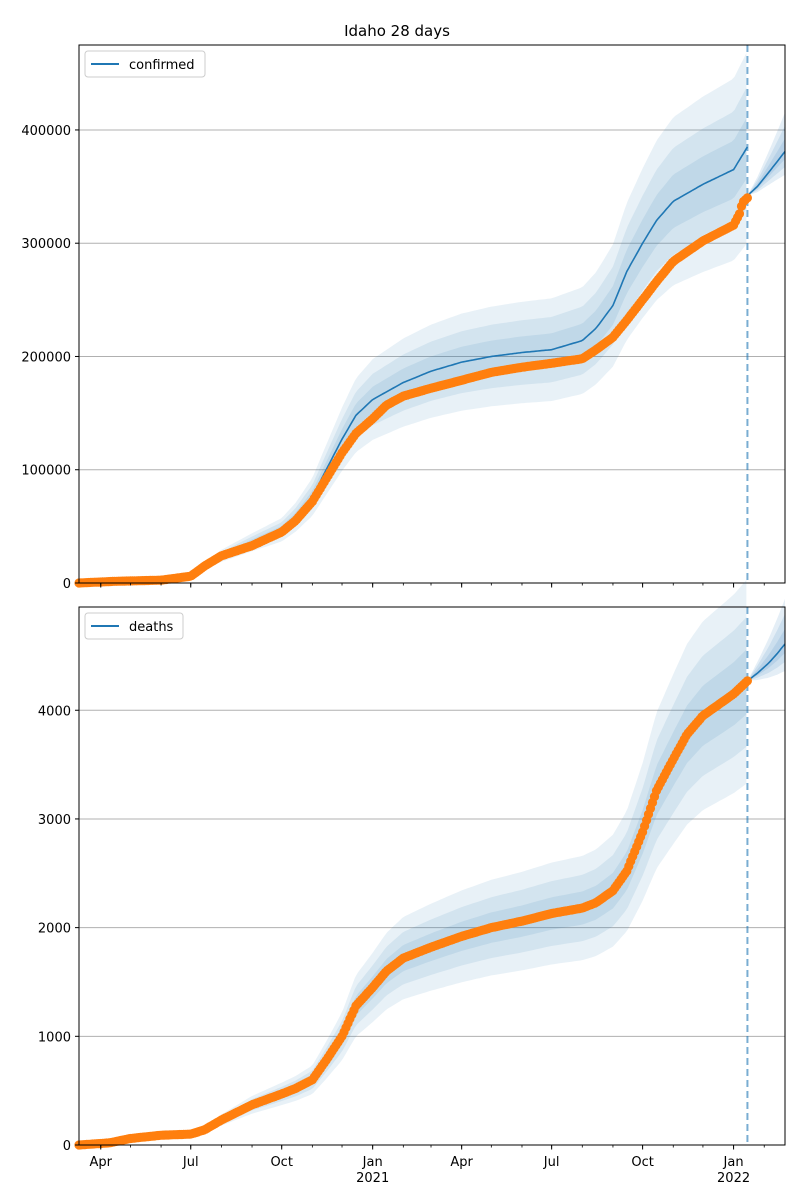 This screenshot has width=800, height=1200. What do you see at coordinates (46, 357) in the screenshot?
I see `confirmed-y-tick-label: 200000` at bounding box center [46, 357].